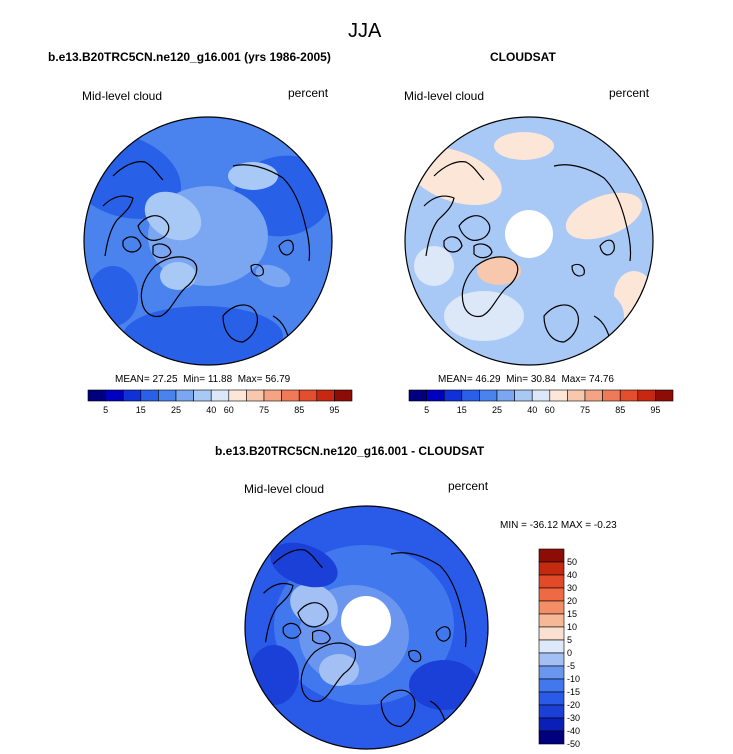  Describe the element at coordinates (523, 57) in the screenshot. I see `panel2-title: CLOUDSAT` at that location.